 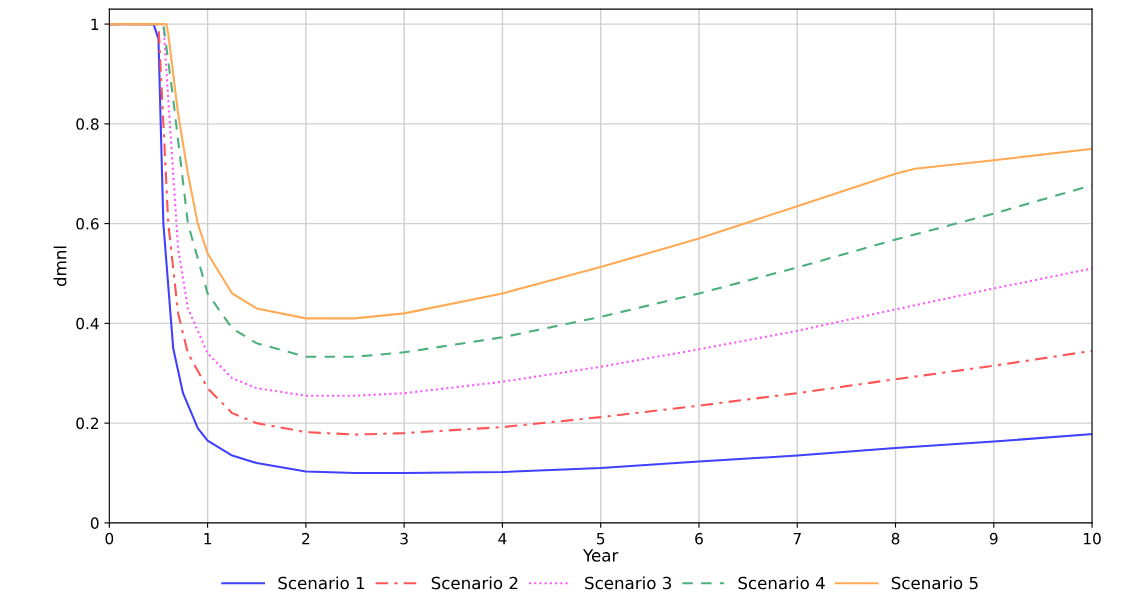 What do you see at coordinates (87, 423) in the screenshot?
I see `y-tick-label: 0.2` at bounding box center [87, 423].